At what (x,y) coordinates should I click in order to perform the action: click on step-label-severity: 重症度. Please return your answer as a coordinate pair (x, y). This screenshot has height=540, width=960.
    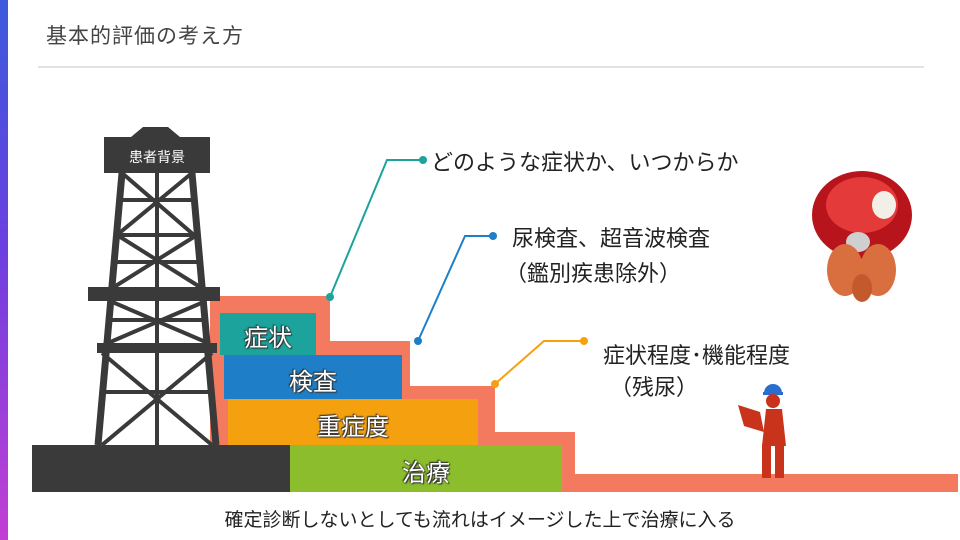
    Looking at the image, I should click on (353, 427).